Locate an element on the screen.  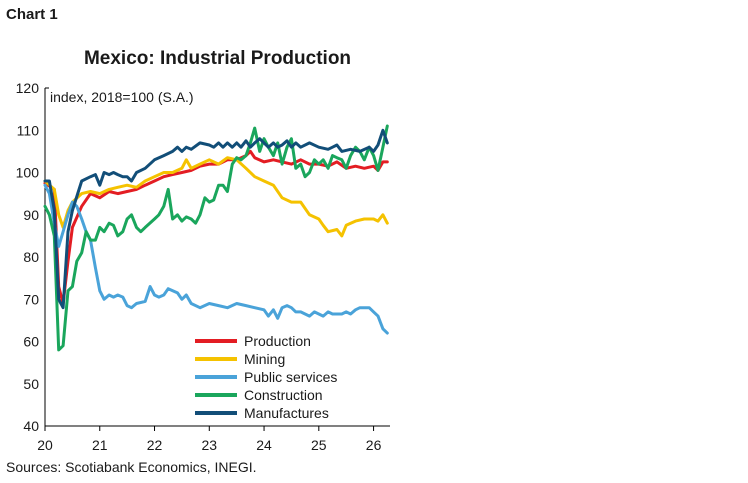
x-tick-label: 26 is located at coordinates (374, 445).